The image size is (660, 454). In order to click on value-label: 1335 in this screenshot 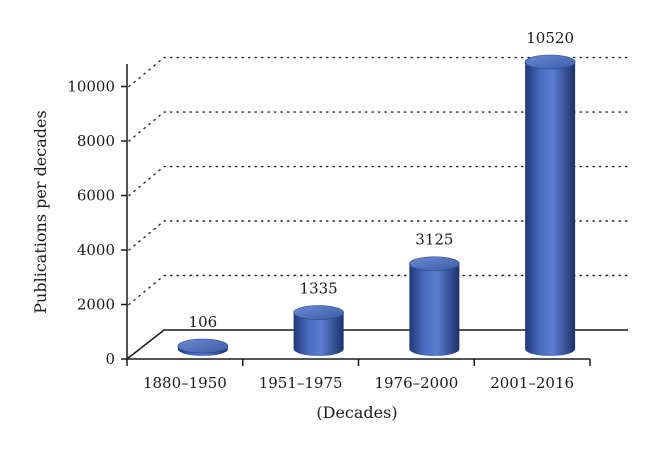, I will do `click(319, 289)`.